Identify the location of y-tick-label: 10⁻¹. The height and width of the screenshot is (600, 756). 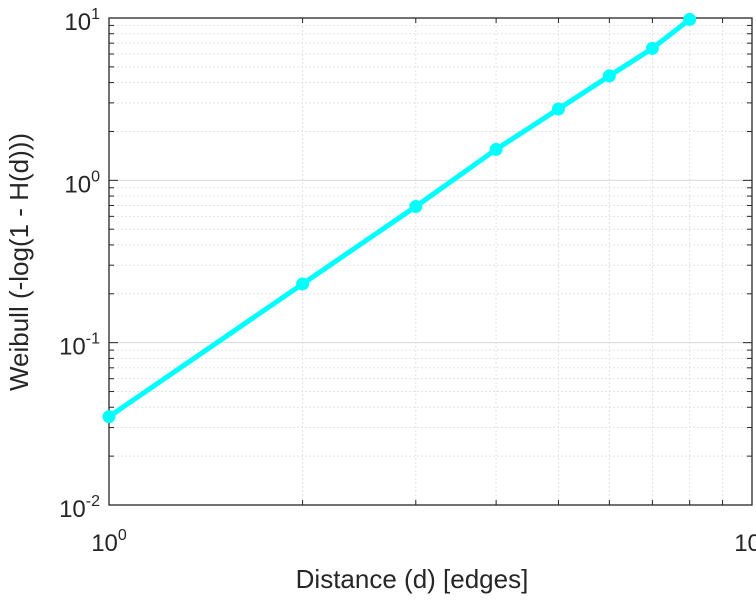
(79, 346).